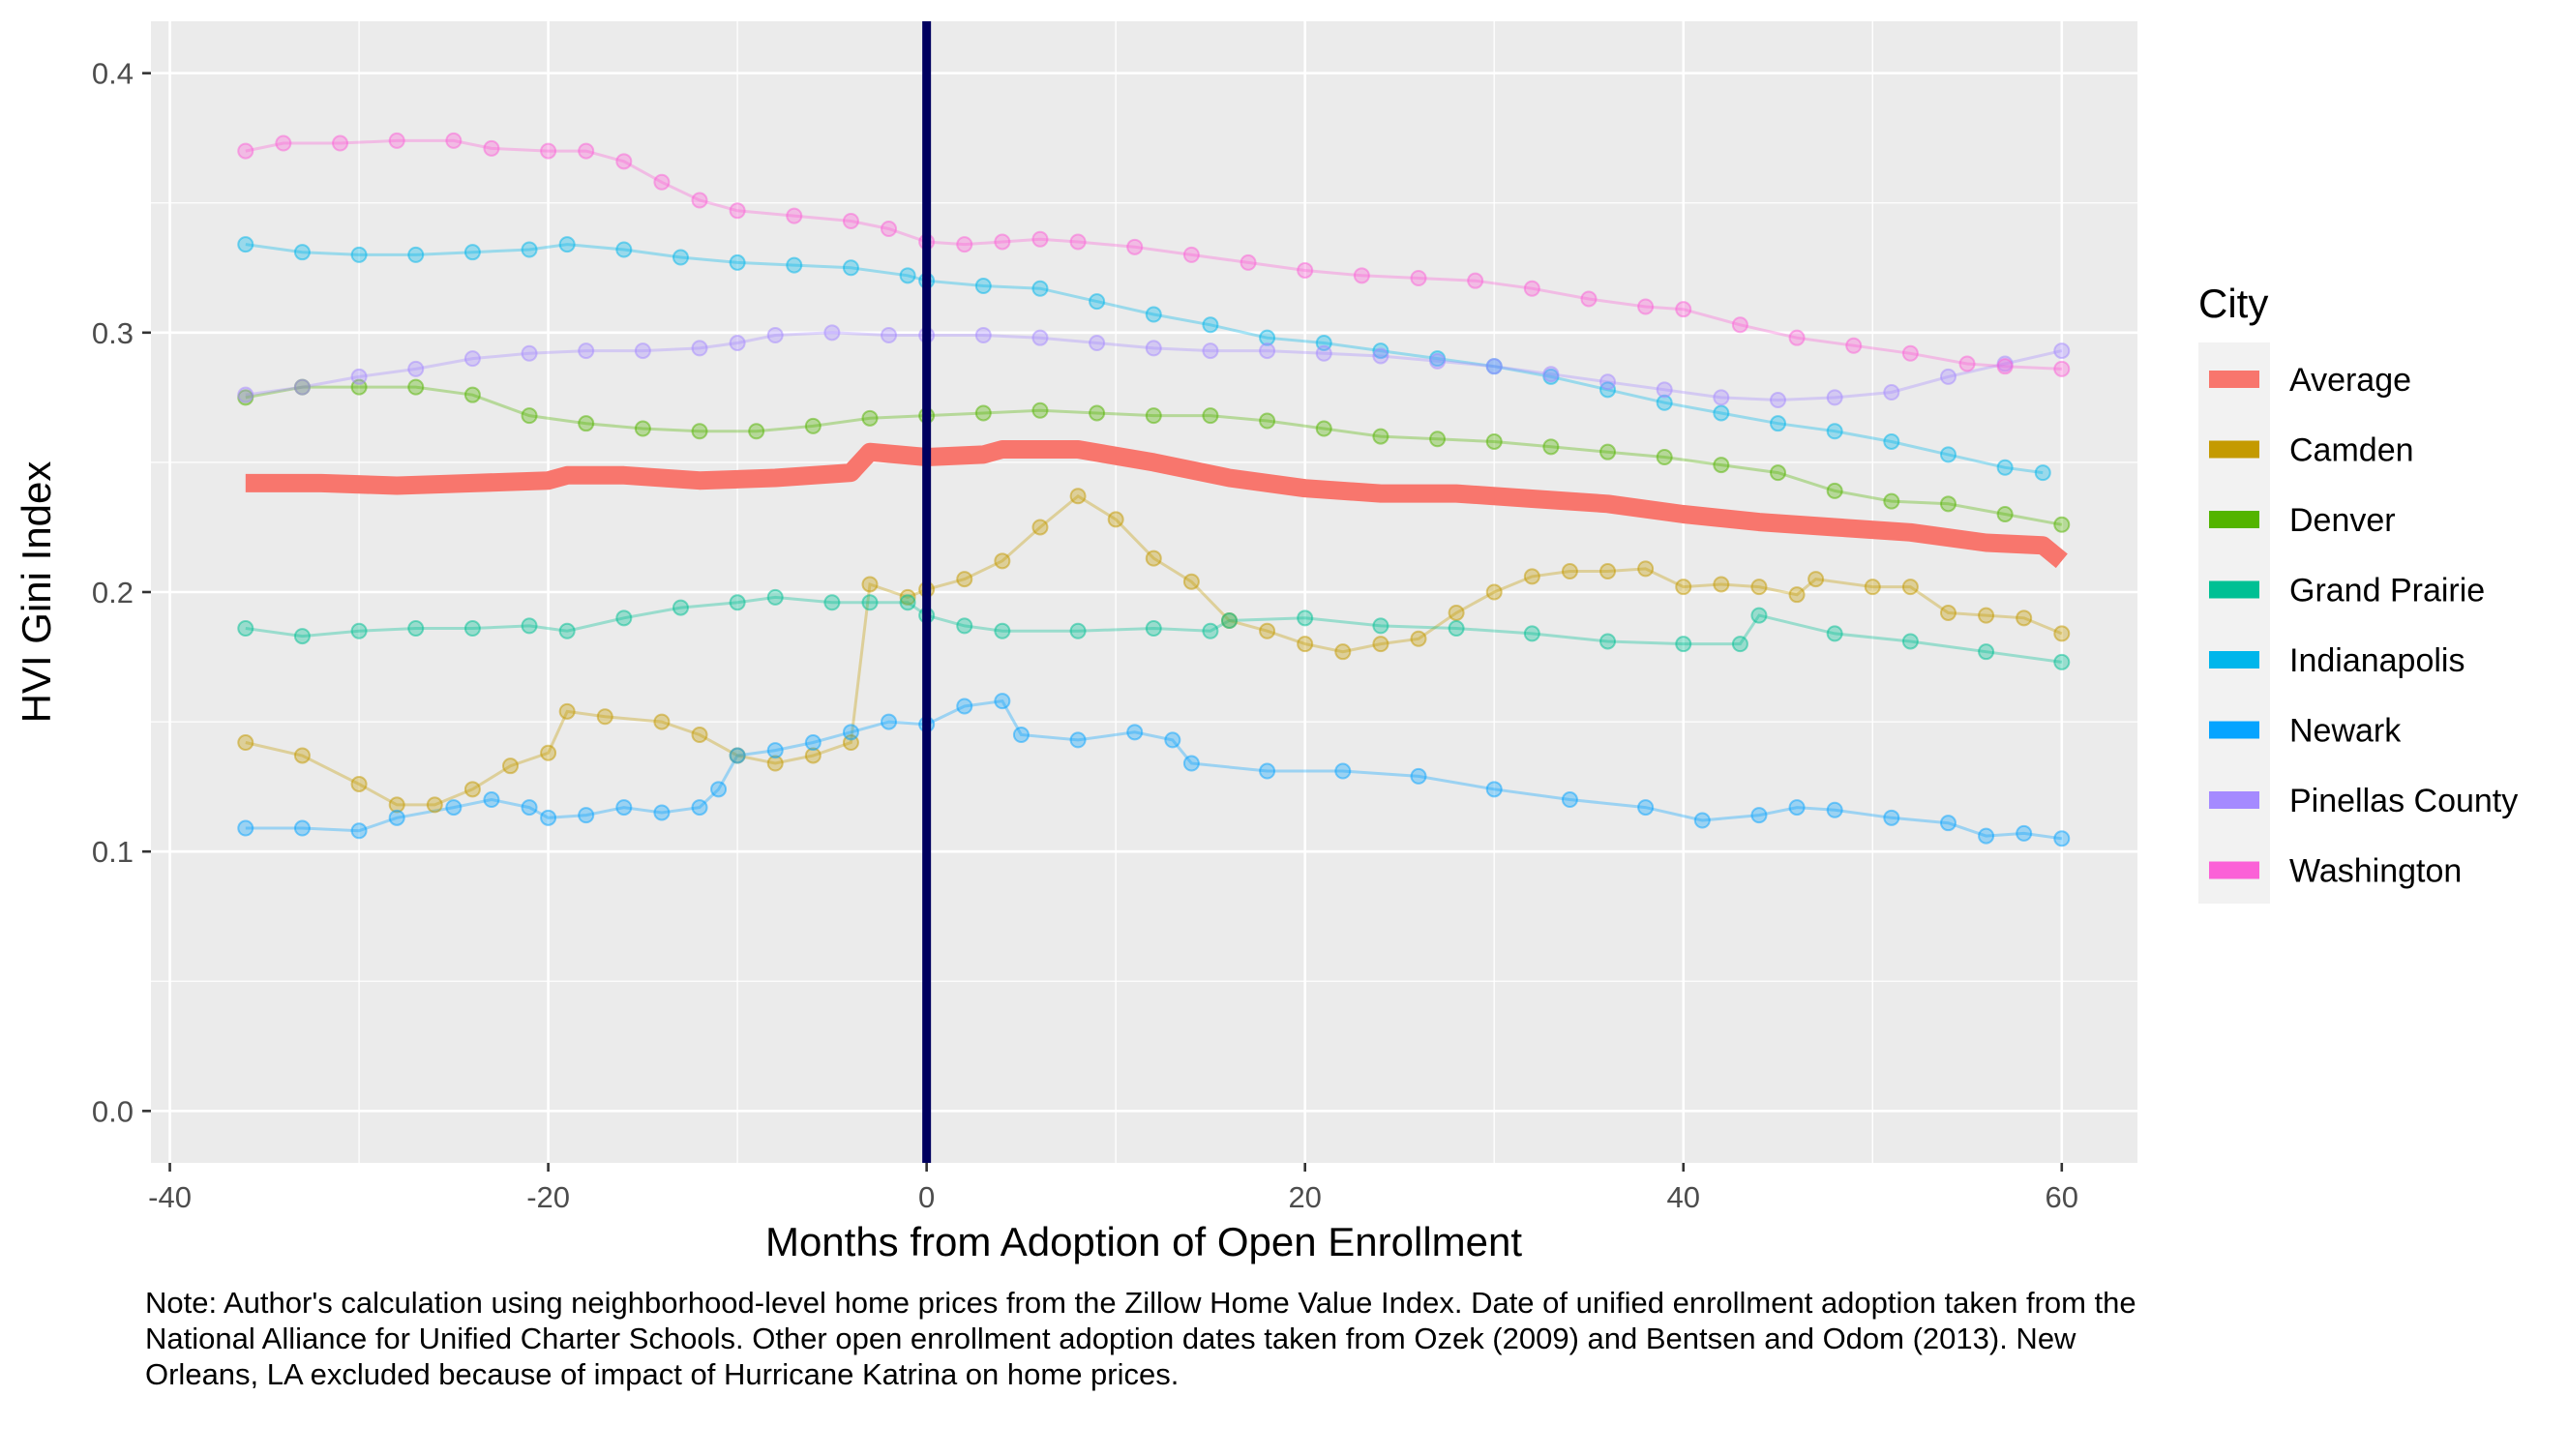 The image size is (2569, 1456). I want to click on y-tick-label: 0.2, so click(113, 593).